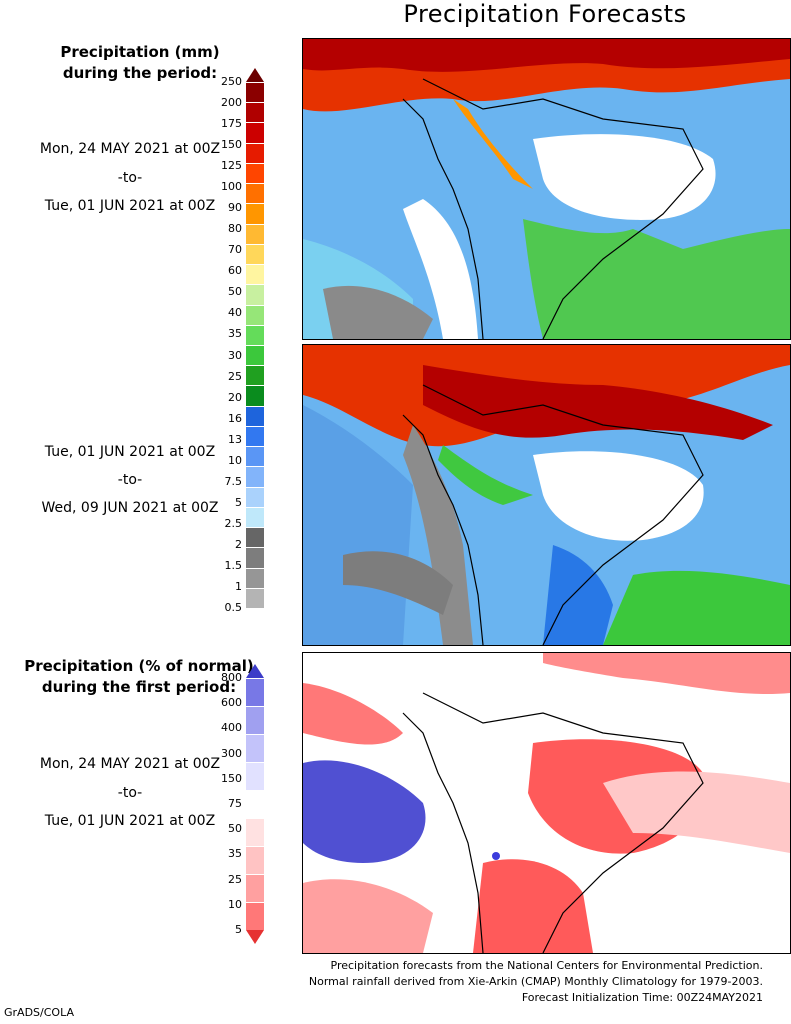 The width and height of the screenshot is (791, 1024). I want to click on precip-mm-heading-line2: during the period:, so click(140, 73).